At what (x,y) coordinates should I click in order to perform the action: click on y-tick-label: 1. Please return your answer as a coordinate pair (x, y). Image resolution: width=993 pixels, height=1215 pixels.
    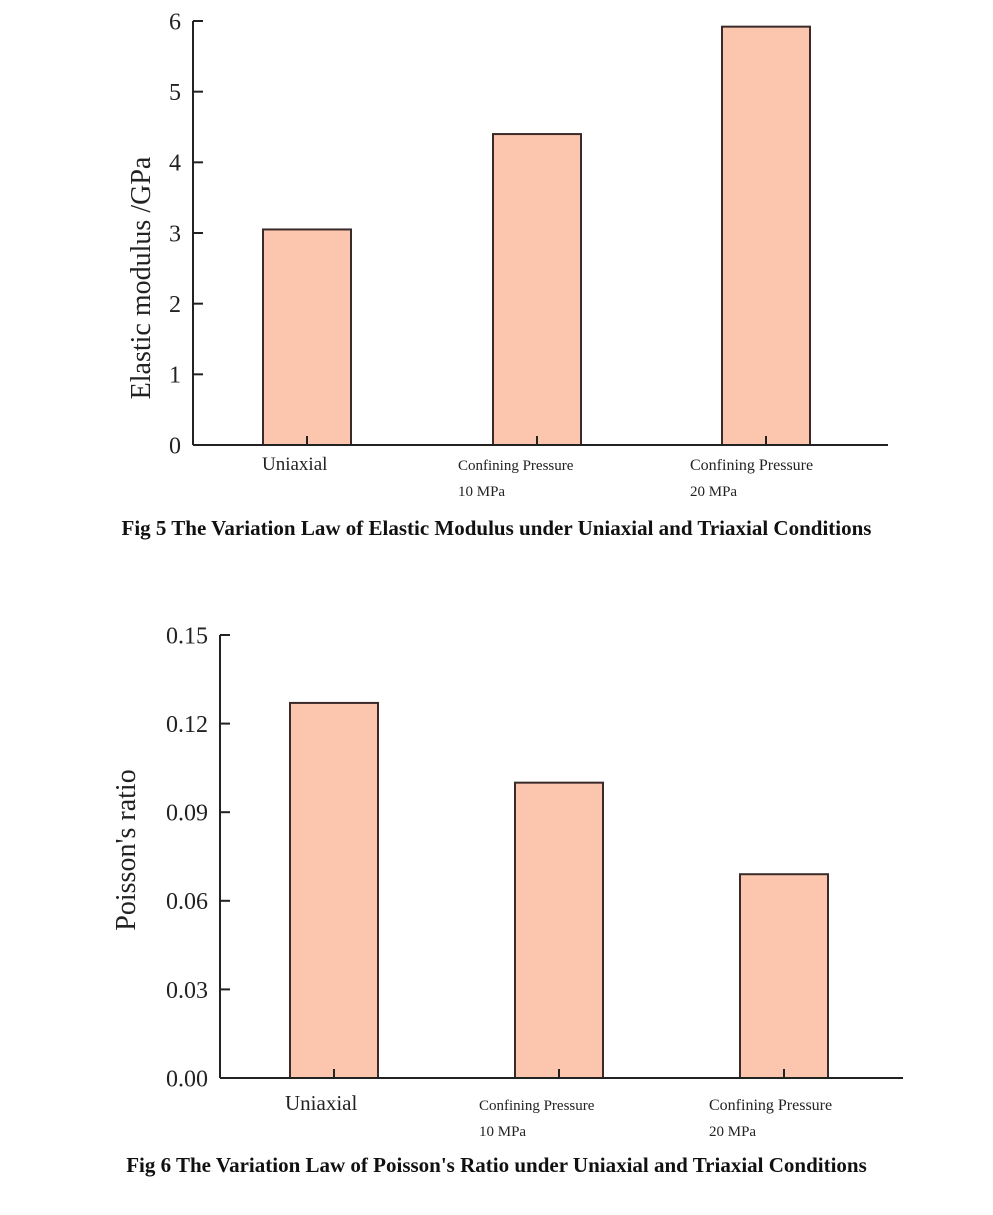
    Looking at the image, I should click on (175, 376).